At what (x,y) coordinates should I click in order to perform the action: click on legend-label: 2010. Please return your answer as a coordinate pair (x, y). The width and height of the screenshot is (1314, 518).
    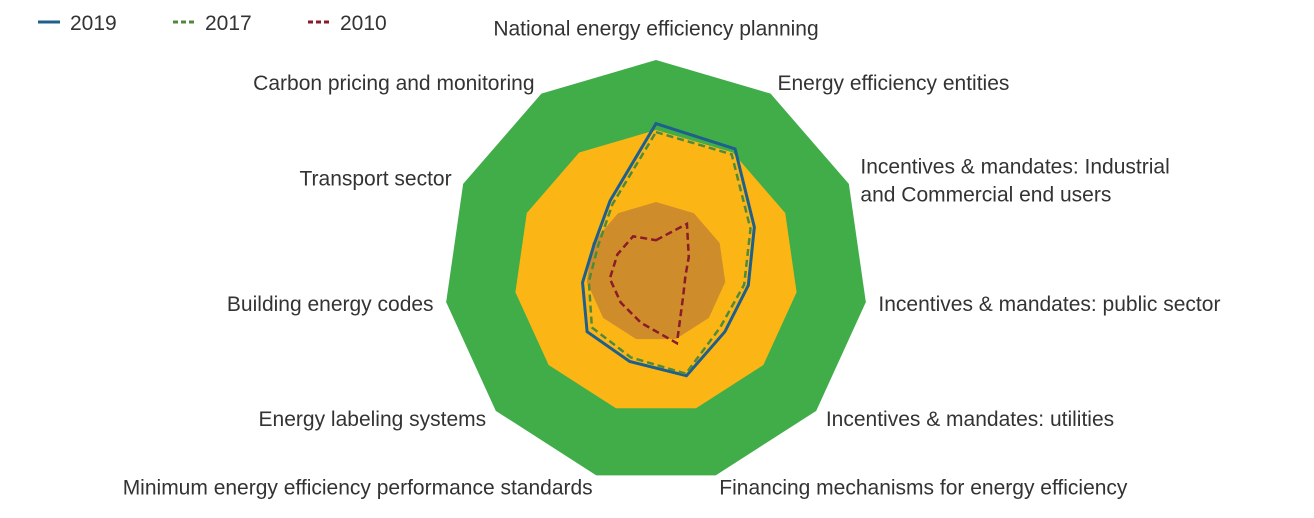
    Looking at the image, I should click on (363, 23).